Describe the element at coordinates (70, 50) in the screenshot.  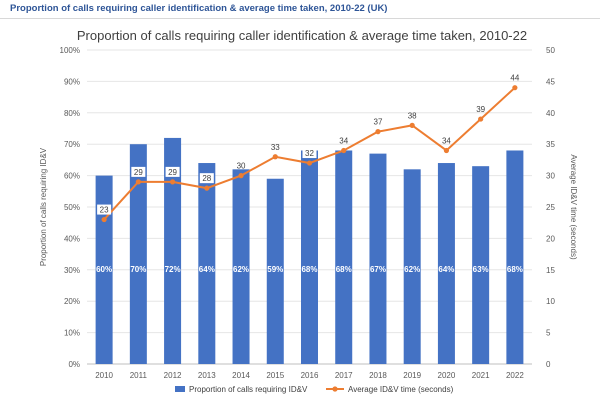
I see `y-left-tick-label: 100%` at that location.